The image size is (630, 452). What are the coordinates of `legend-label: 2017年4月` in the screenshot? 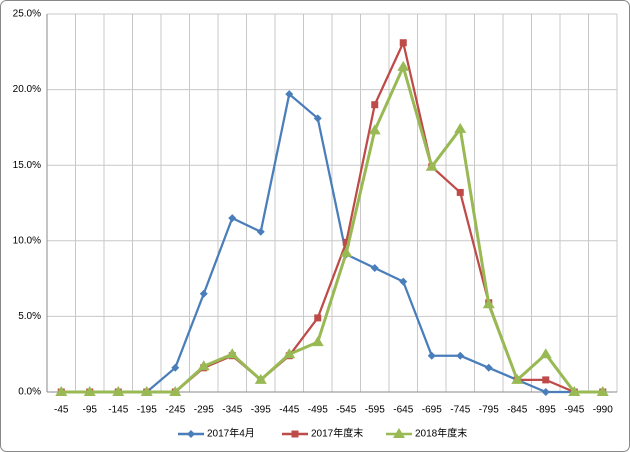 It's located at (231, 433).